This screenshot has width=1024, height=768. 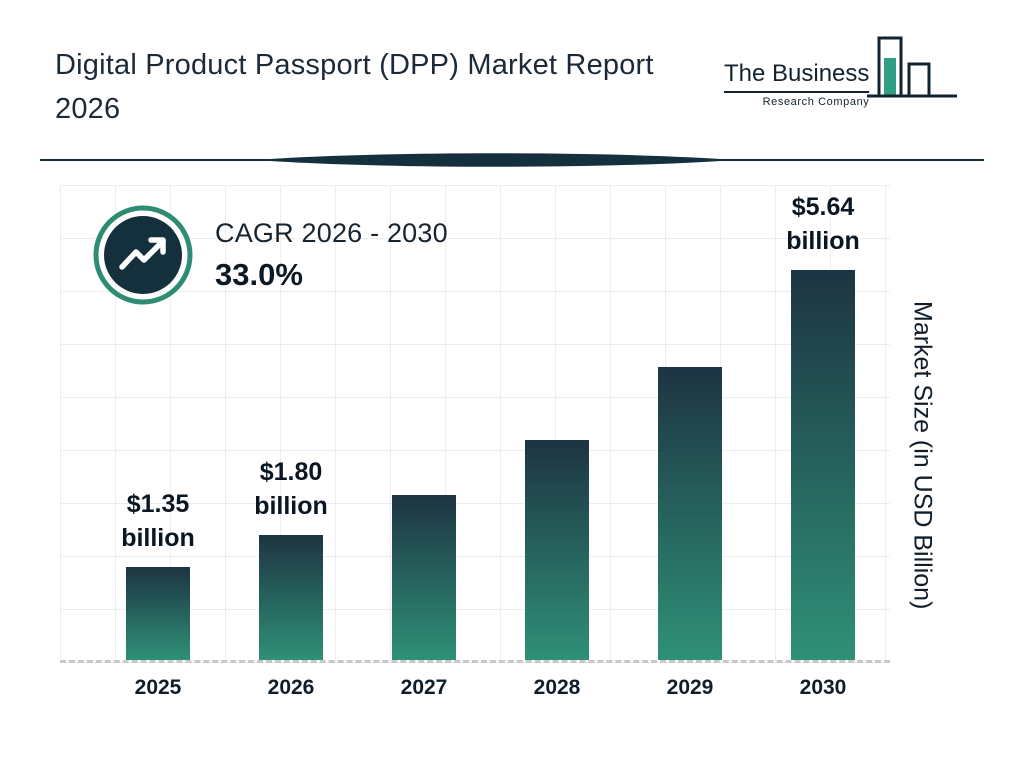 I want to click on bar-2027, so click(x=424, y=577).